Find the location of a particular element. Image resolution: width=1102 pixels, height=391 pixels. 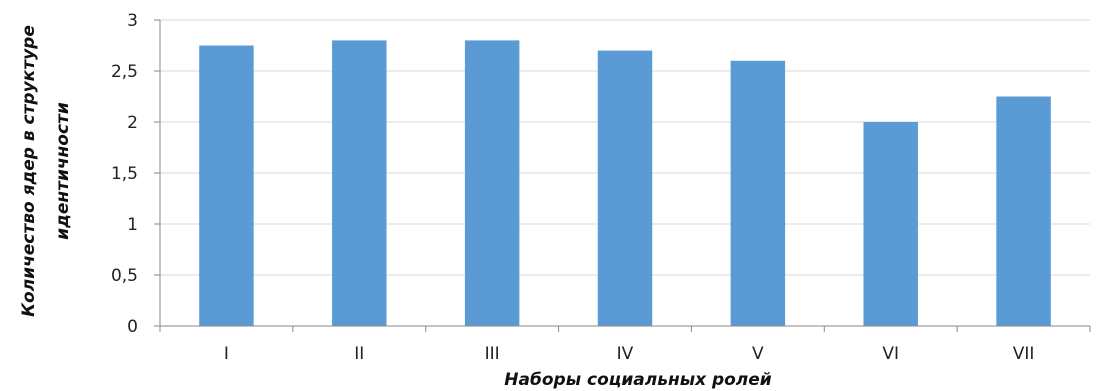

y-axis-title-line-1: Количество ядер в структуре is located at coordinates (29, 171).